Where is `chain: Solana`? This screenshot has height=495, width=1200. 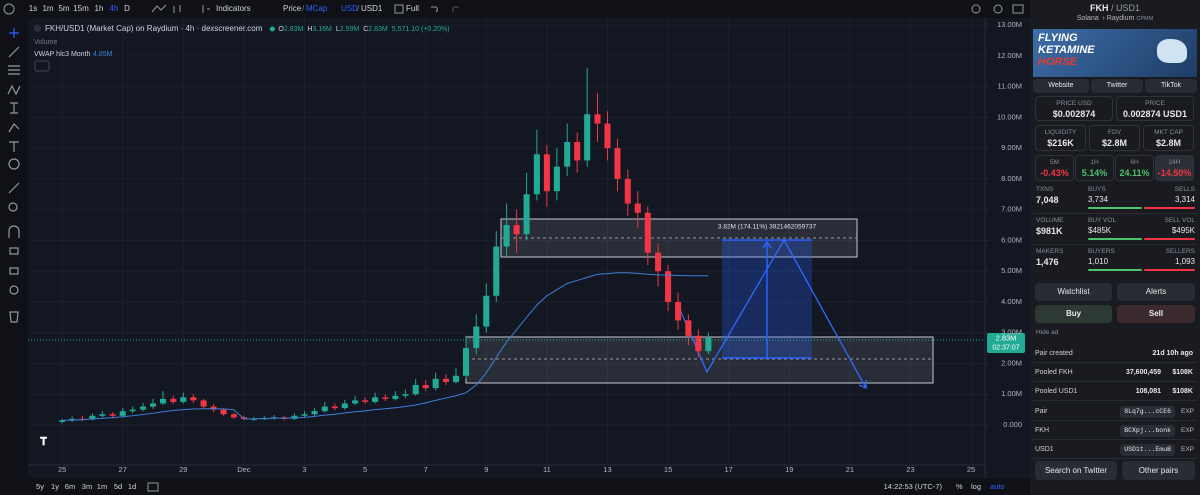 chain: Solana is located at coordinates (1087, 18).